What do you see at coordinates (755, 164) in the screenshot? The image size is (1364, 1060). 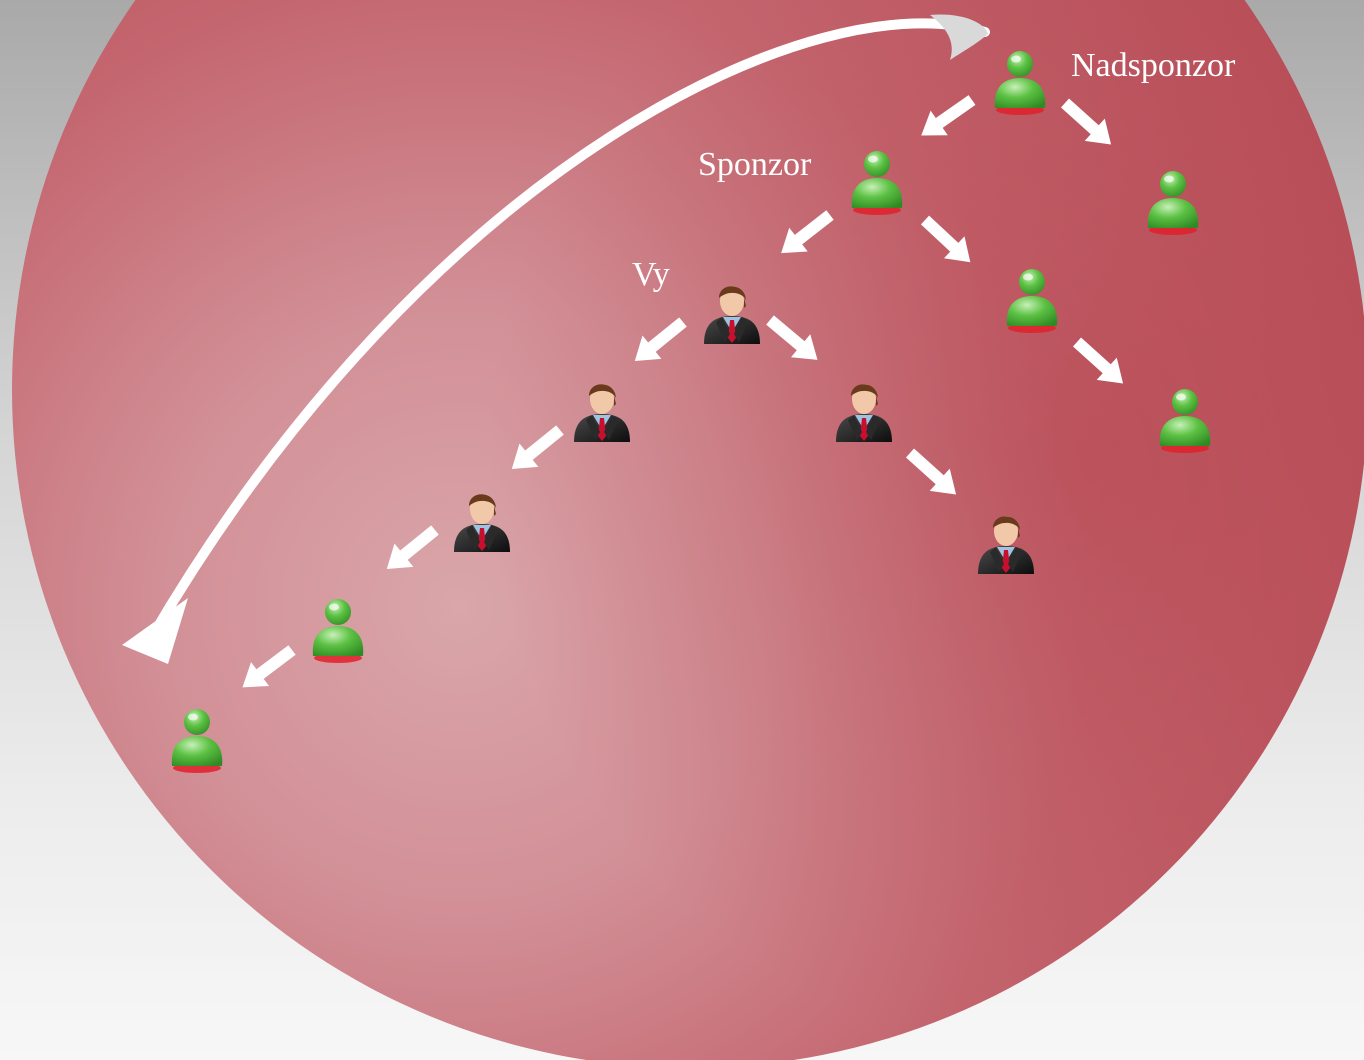 I see `label-sponsor: Sponzor` at bounding box center [755, 164].